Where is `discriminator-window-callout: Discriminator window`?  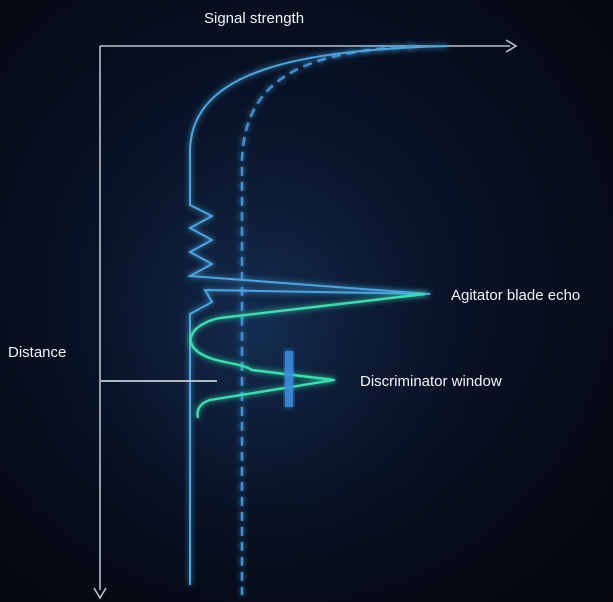
discriminator-window-callout: Discriminator window is located at coordinates (431, 381).